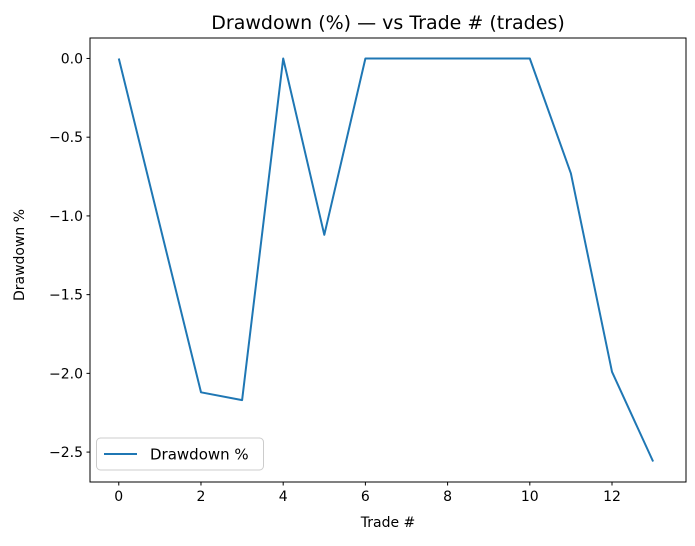 This screenshot has width=695, height=546. I want to click on x-tick-label: 4, so click(283, 497).